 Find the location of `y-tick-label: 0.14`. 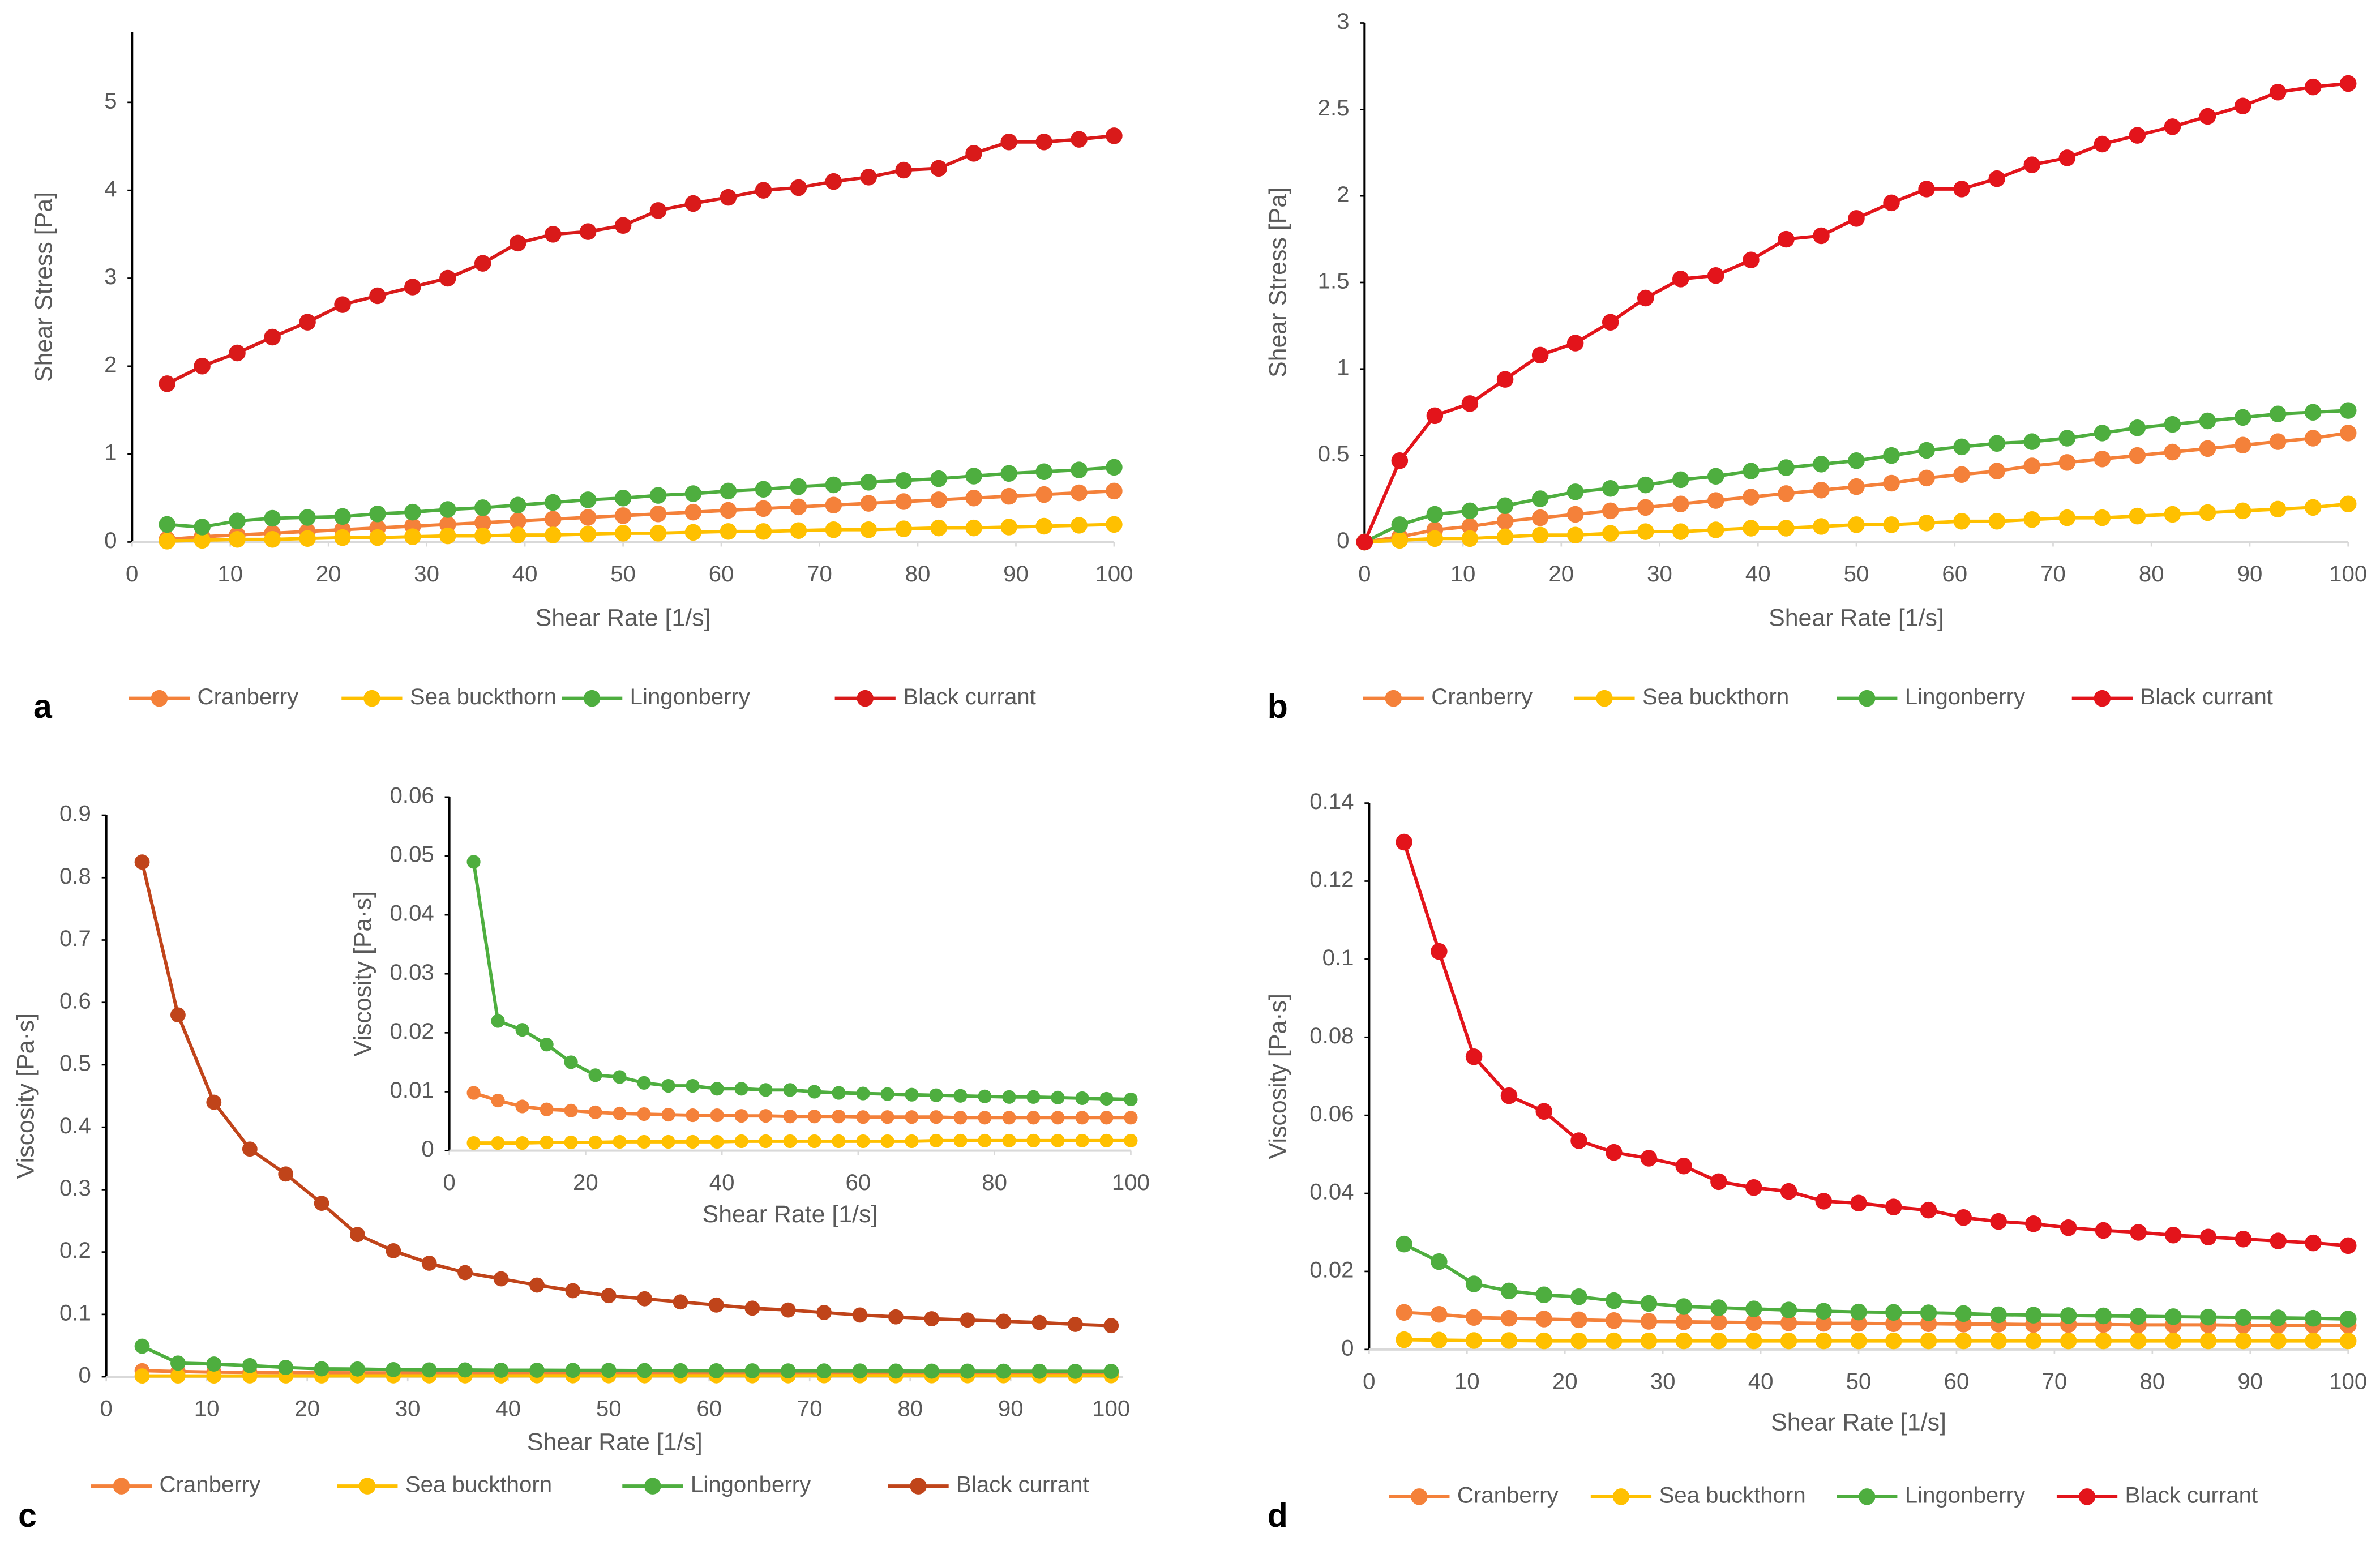

y-tick-label: 0.14 is located at coordinates (1331, 801).